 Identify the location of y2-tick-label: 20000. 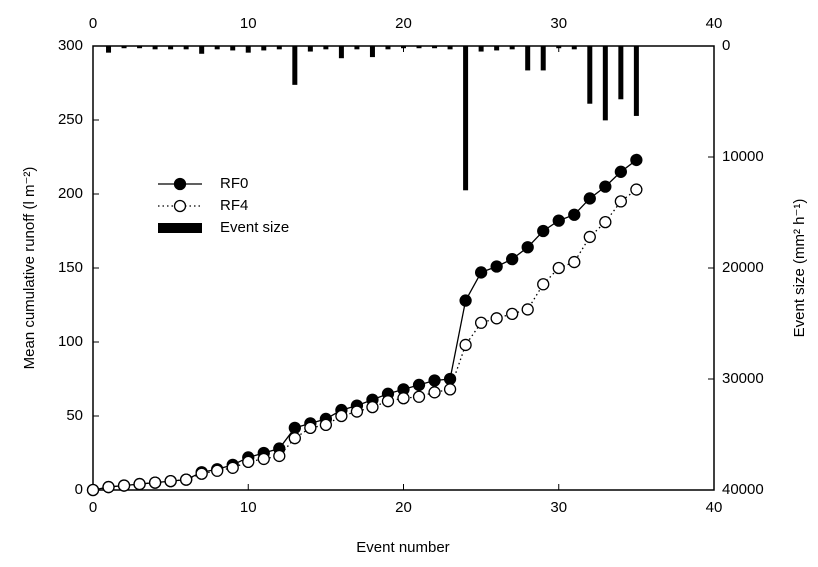
(743, 267).